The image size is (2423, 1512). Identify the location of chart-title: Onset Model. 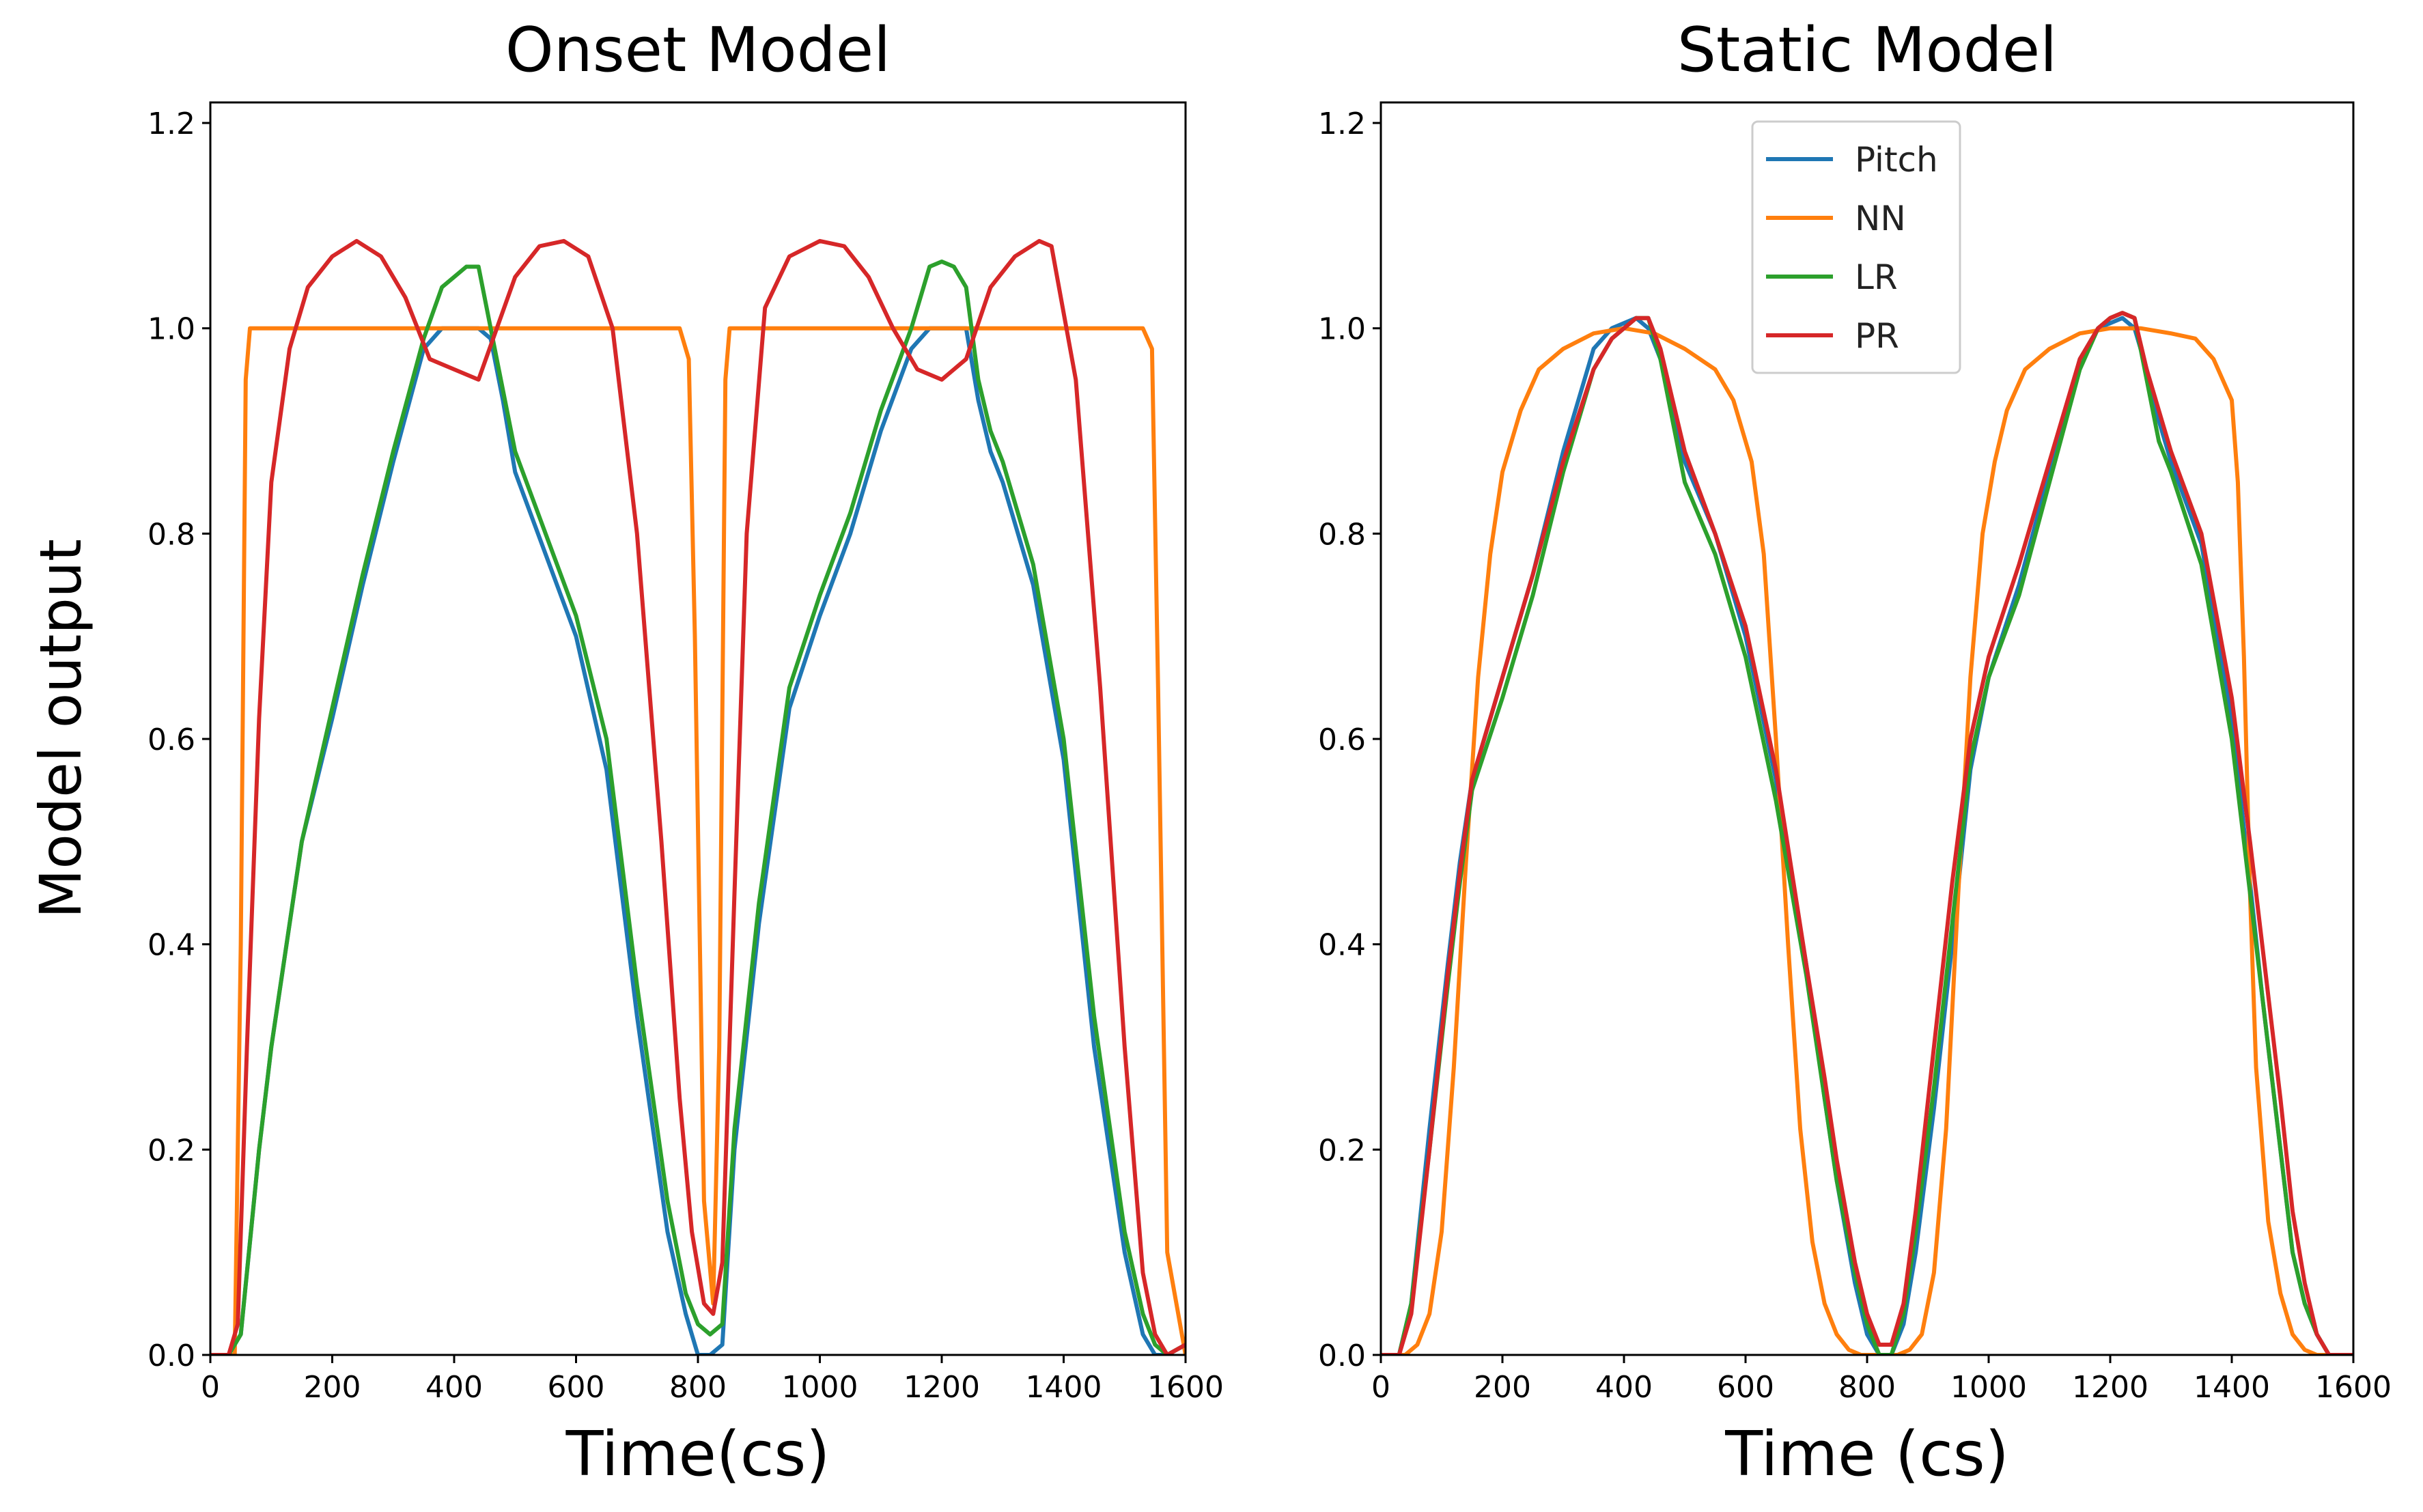
(698, 50).